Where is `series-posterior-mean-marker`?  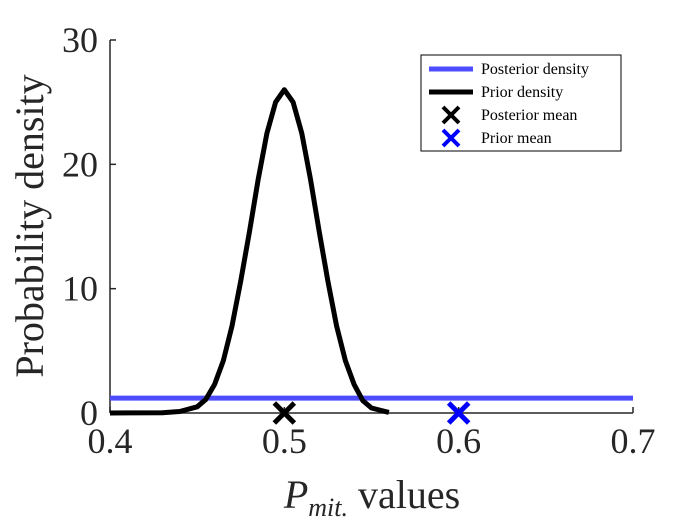
series-posterior-mean-marker is located at coordinates (284, 413).